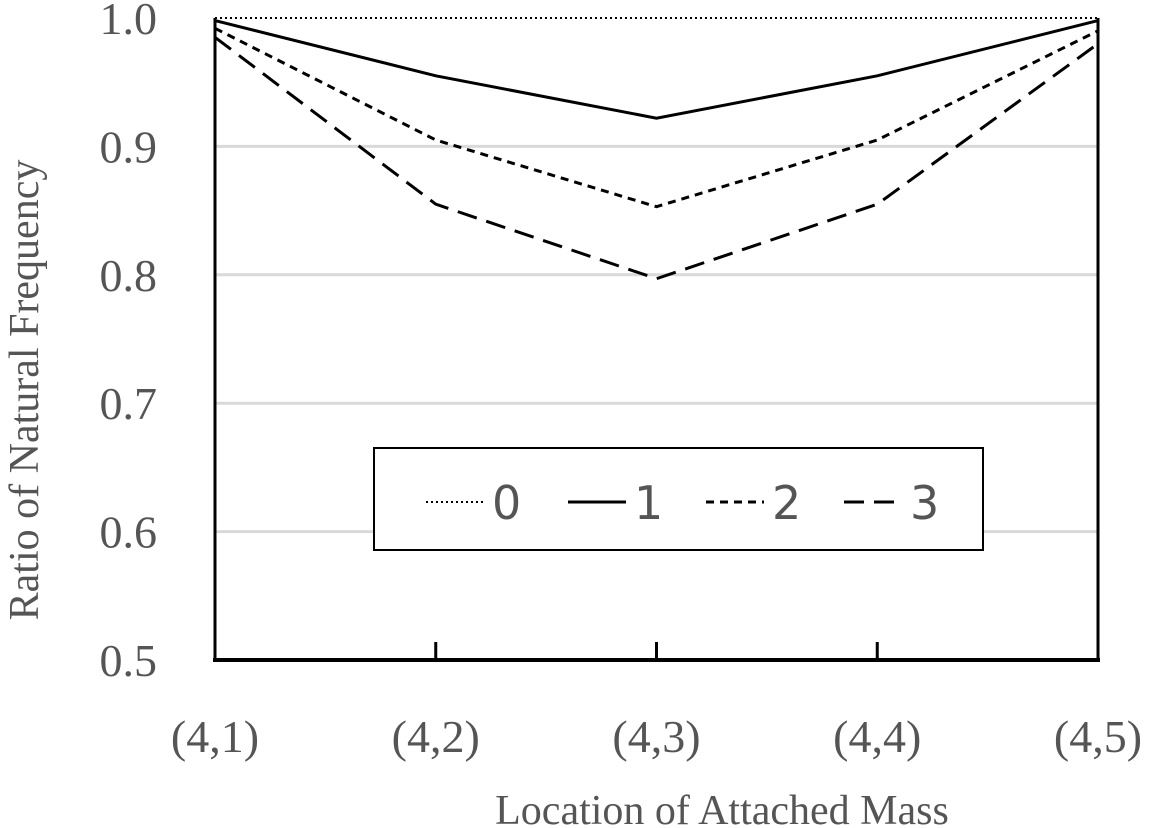 This screenshot has width=1149, height=828. Describe the element at coordinates (25, 390) in the screenshot. I see `y-axis-title: Ratio of Natural Frequency` at that location.